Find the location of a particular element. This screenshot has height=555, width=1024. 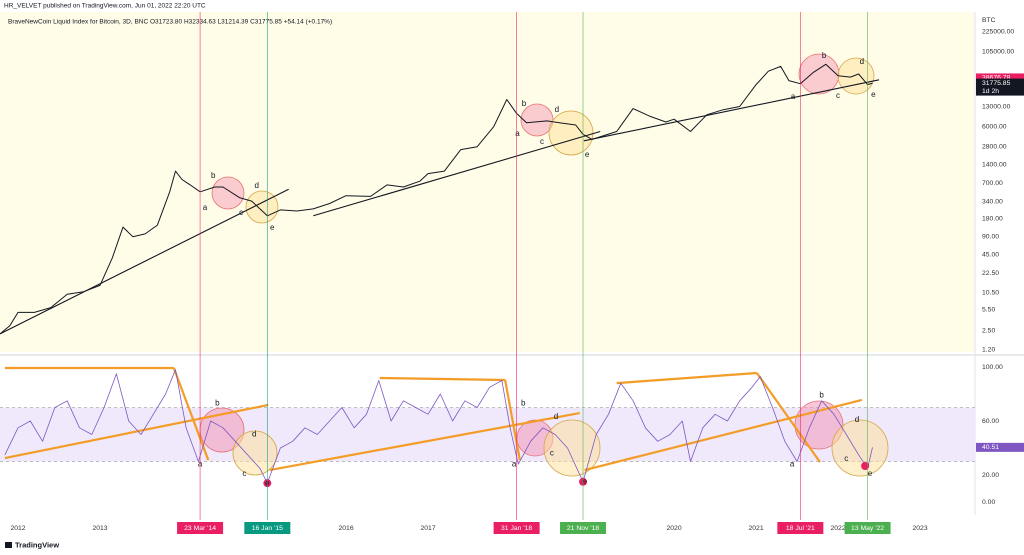

y-tick-label: 1.20 is located at coordinates (988, 350).